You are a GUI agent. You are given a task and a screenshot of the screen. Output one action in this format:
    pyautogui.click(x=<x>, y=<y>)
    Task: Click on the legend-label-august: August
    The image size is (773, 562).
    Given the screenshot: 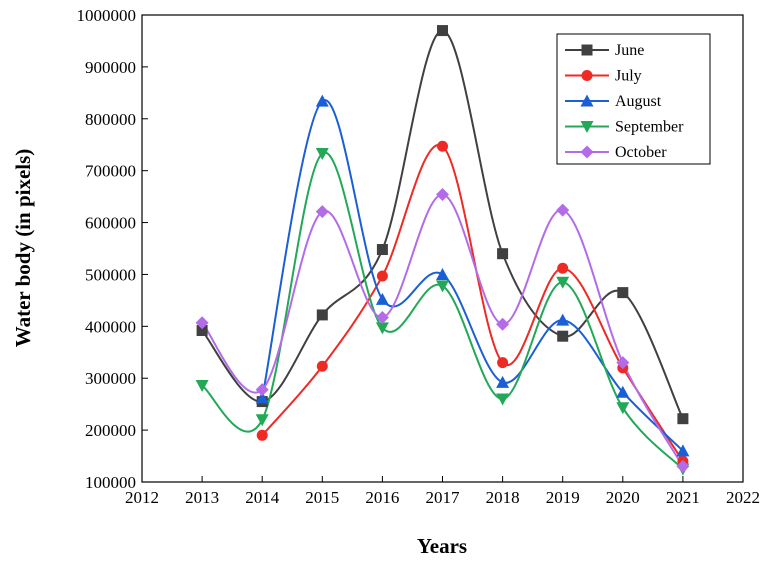 What is the action you would take?
    pyautogui.click(x=638, y=101)
    